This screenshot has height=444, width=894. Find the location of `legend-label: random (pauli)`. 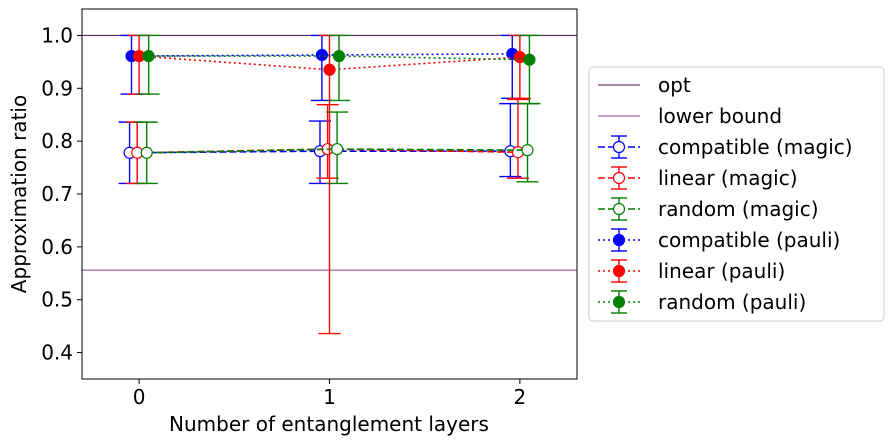

legend-label: random (pauli) is located at coordinates (732, 302).